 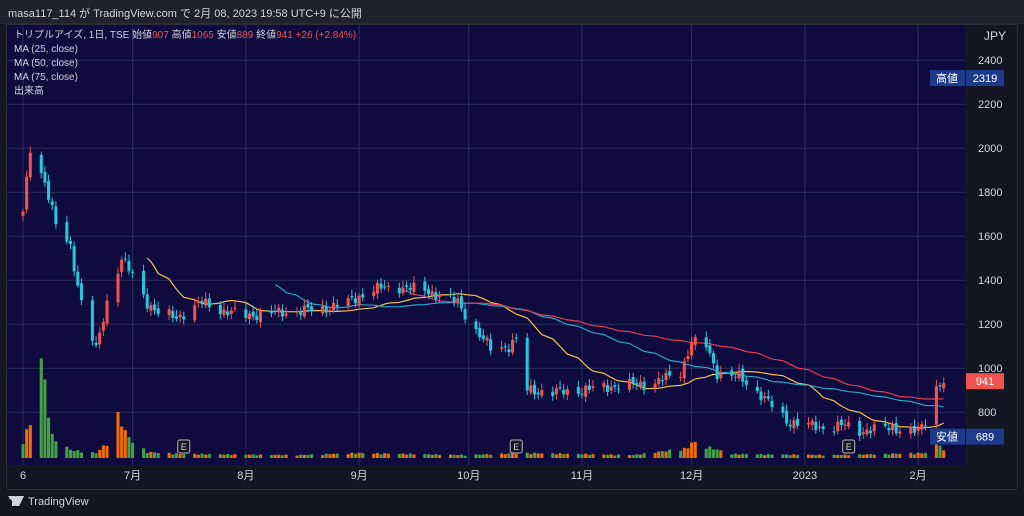 What do you see at coordinates (29, 91) in the screenshot?
I see `legend-volume: 出来高` at bounding box center [29, 91].